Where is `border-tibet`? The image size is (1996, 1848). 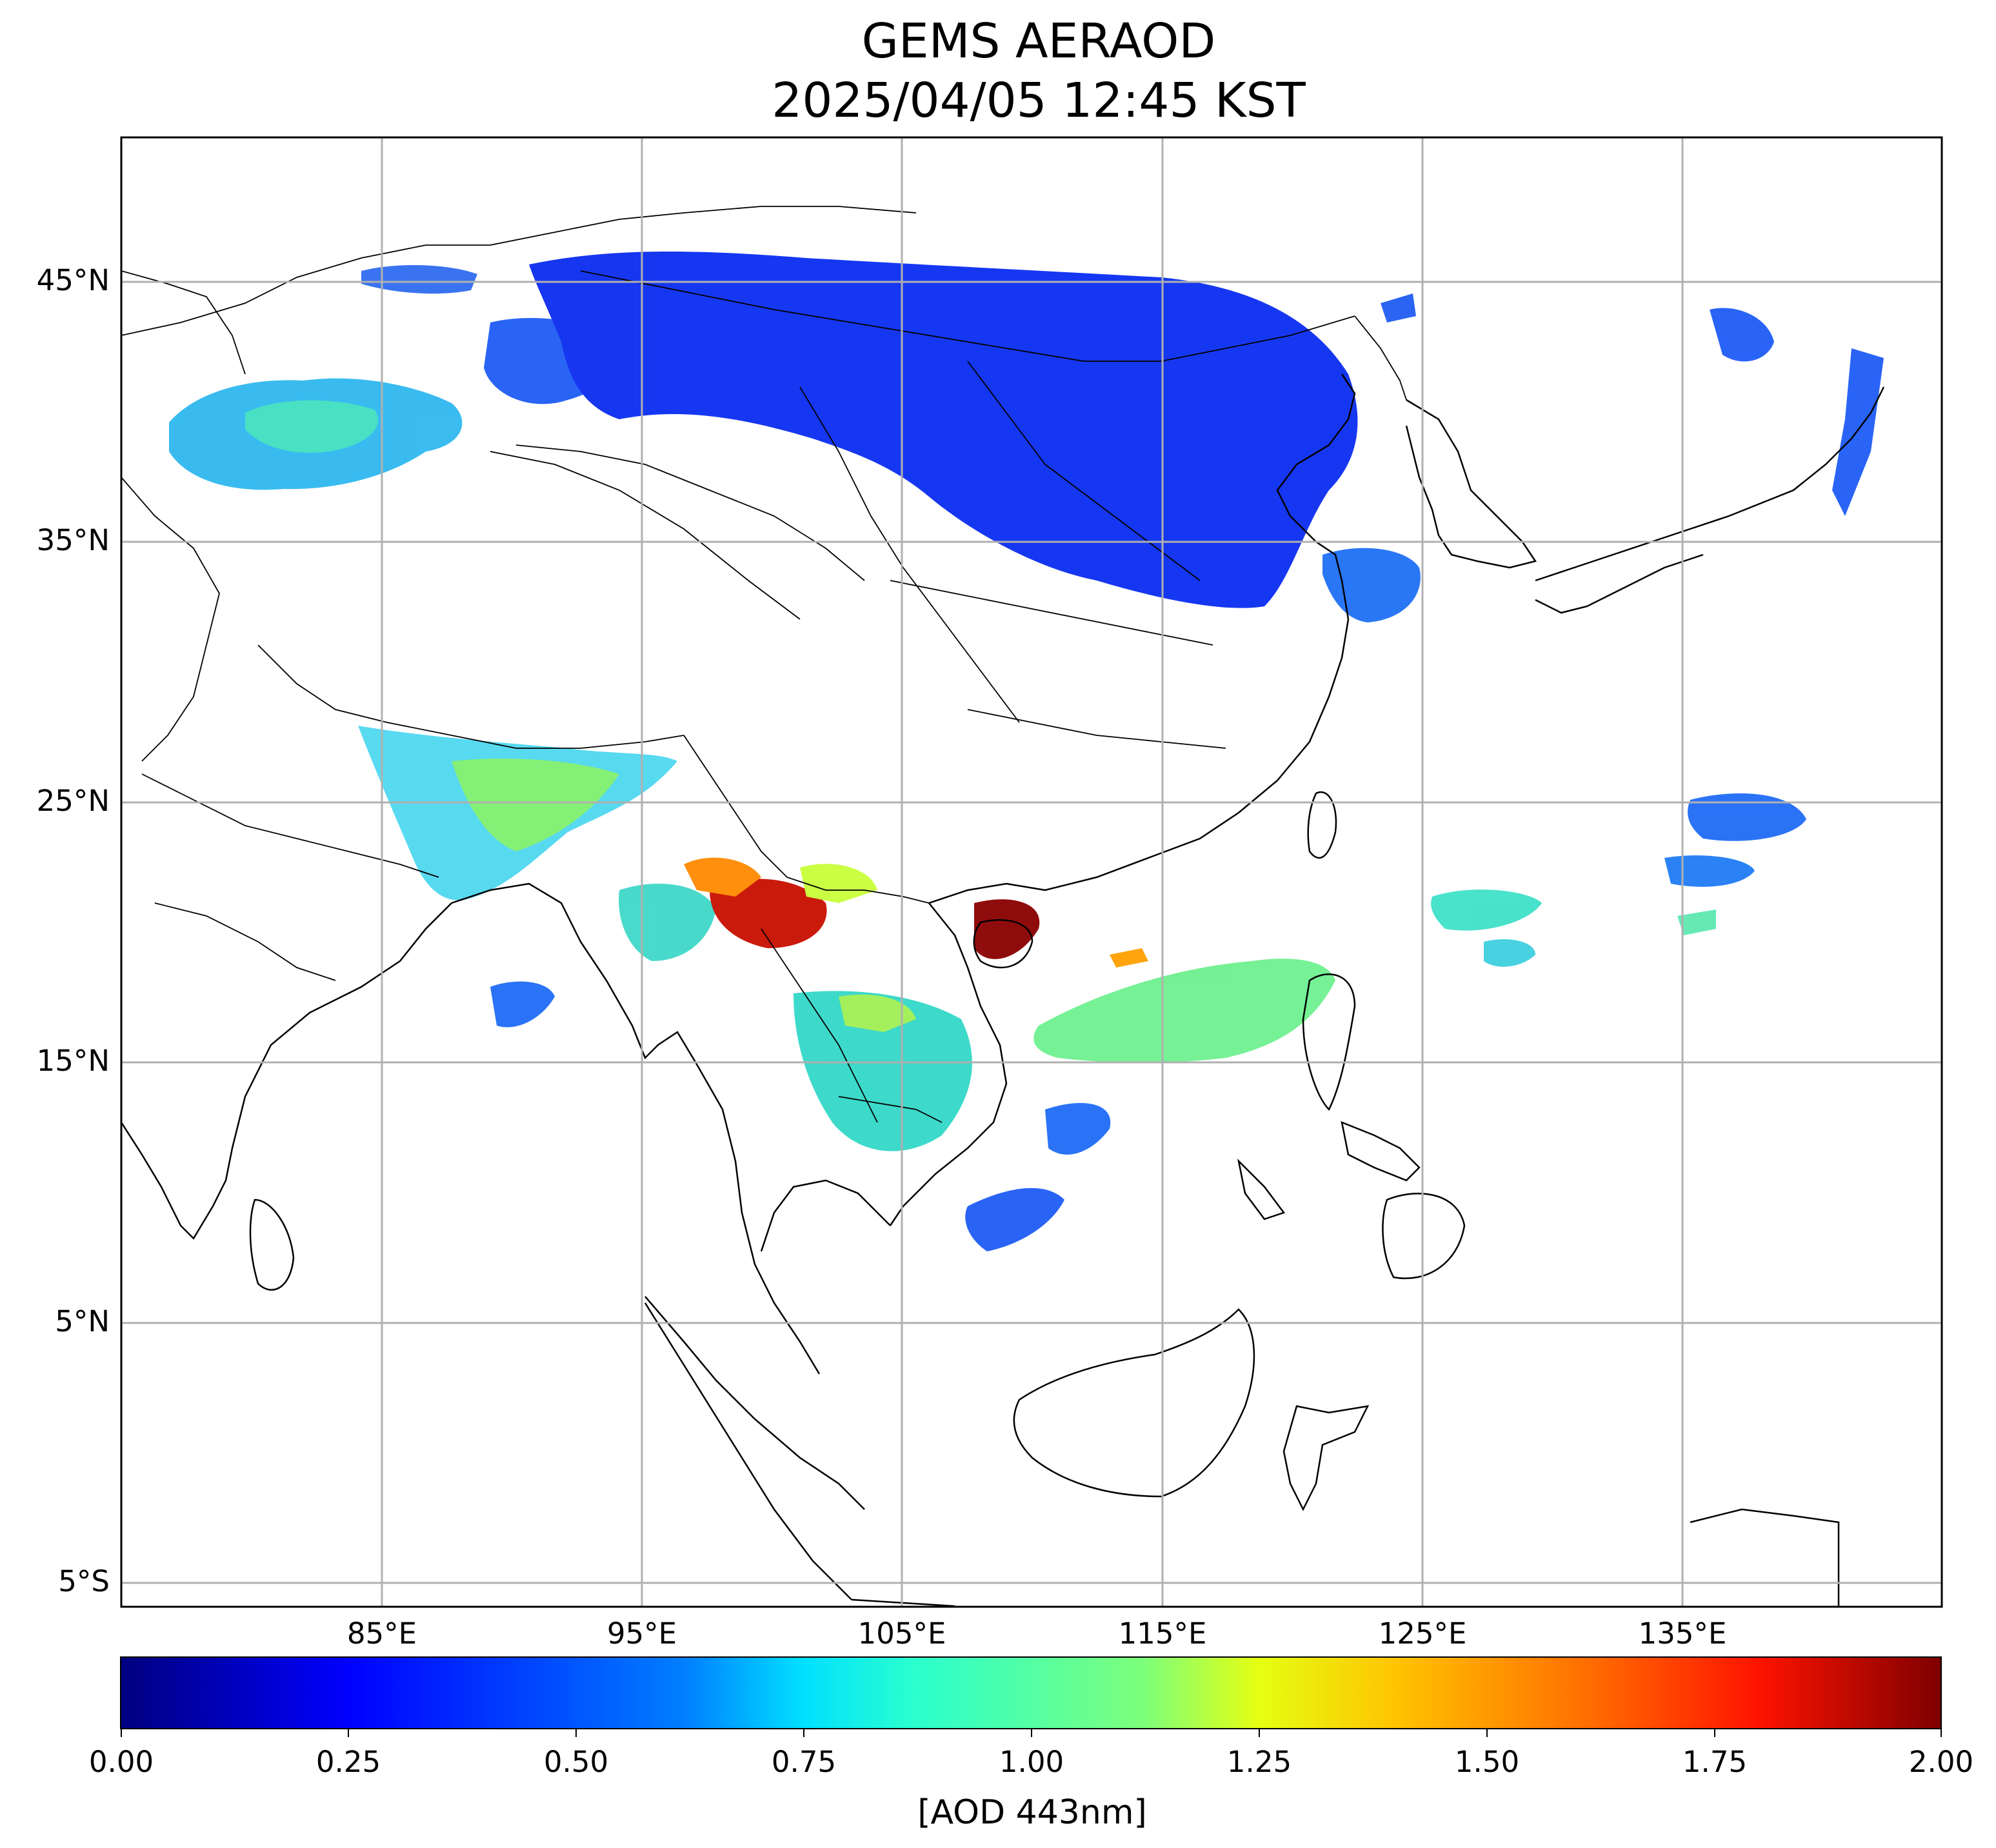
border-tibet is located at coordinates (690, 512).